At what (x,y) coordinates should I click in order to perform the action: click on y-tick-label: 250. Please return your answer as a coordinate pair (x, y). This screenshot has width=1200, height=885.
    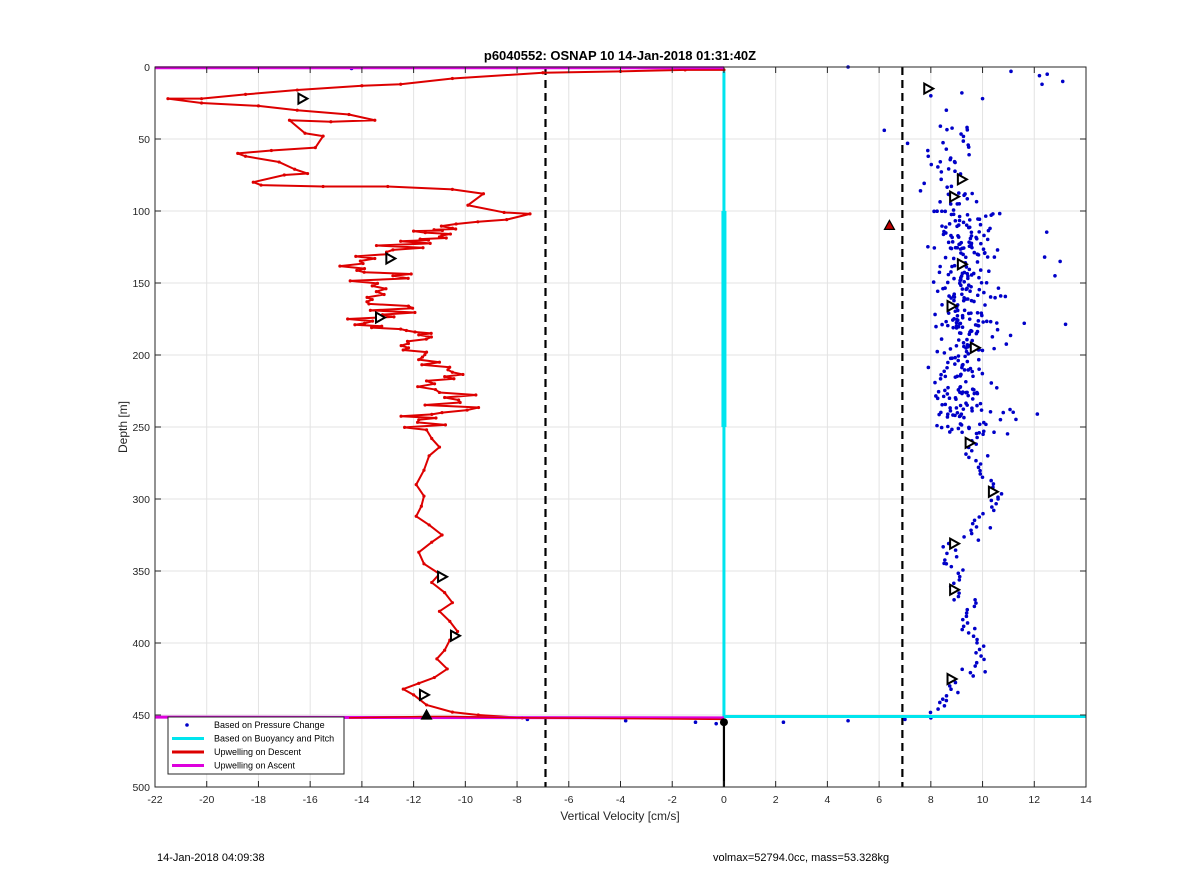
    Looking at the image, I should click on (141, 428).